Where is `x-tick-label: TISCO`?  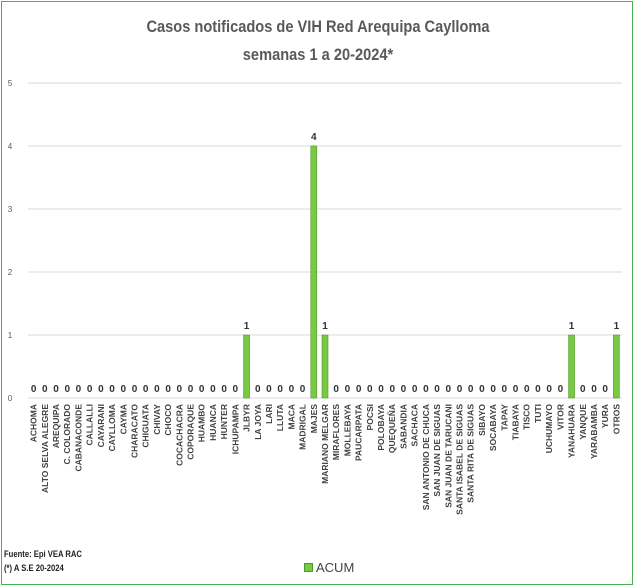
x-tick-label: TISCO is located at coordinates (527, 417).